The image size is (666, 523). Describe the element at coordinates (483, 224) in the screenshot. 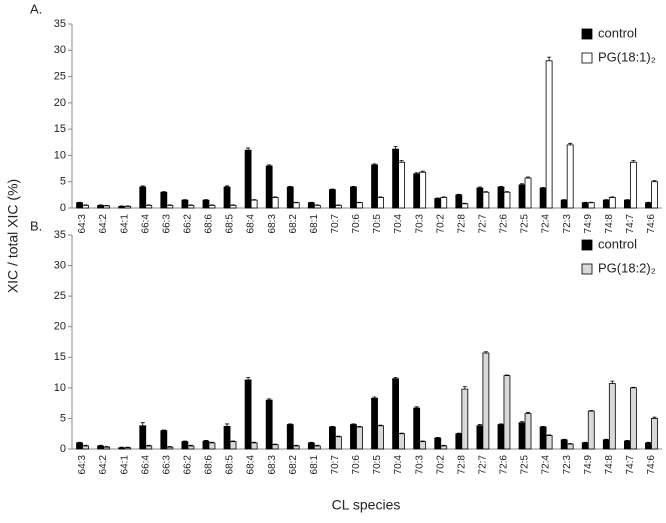

I see `x-tick-label: 72:7` at that location.